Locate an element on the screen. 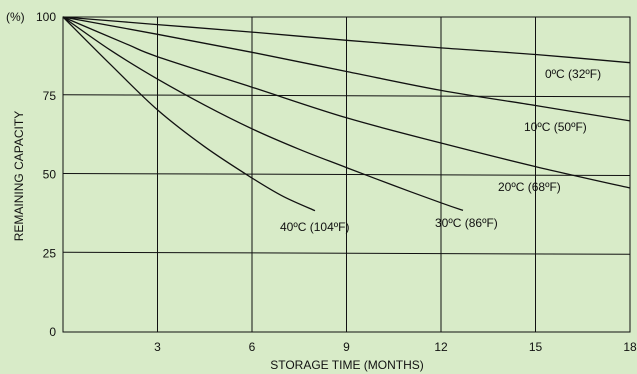 The height and width of the screenshot is (374, 637). series-label-2: 20ºC (68ºF) is located at coordinates (529, 187).